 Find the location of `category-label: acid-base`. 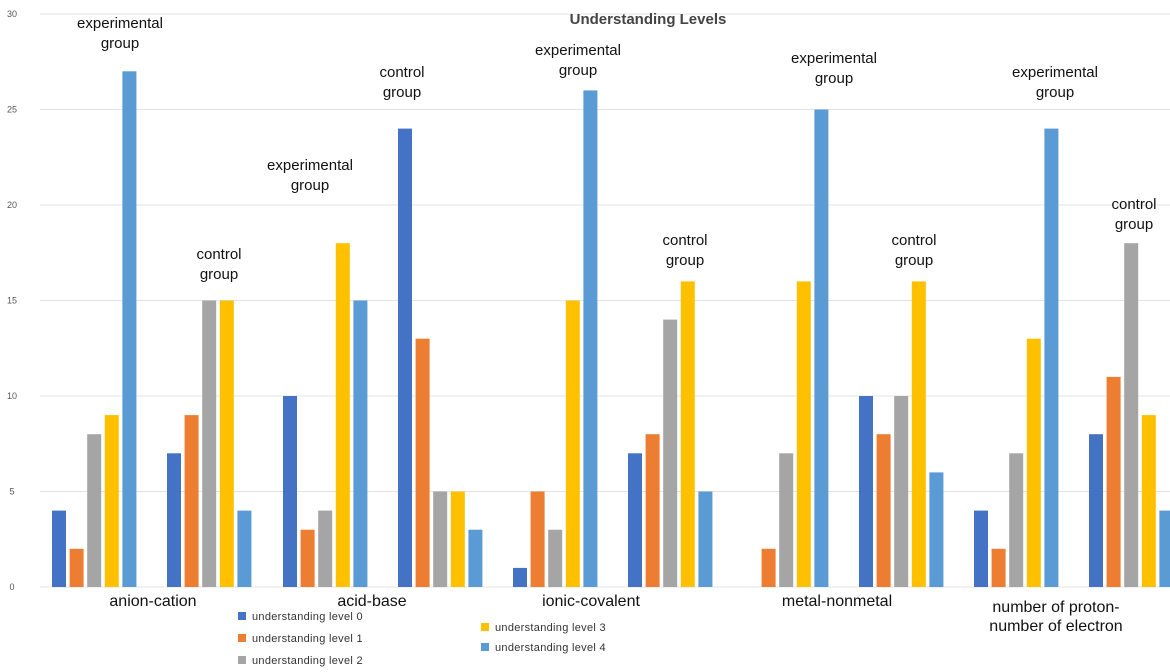

category-label: acid-base is located at coordinates (371, 601).